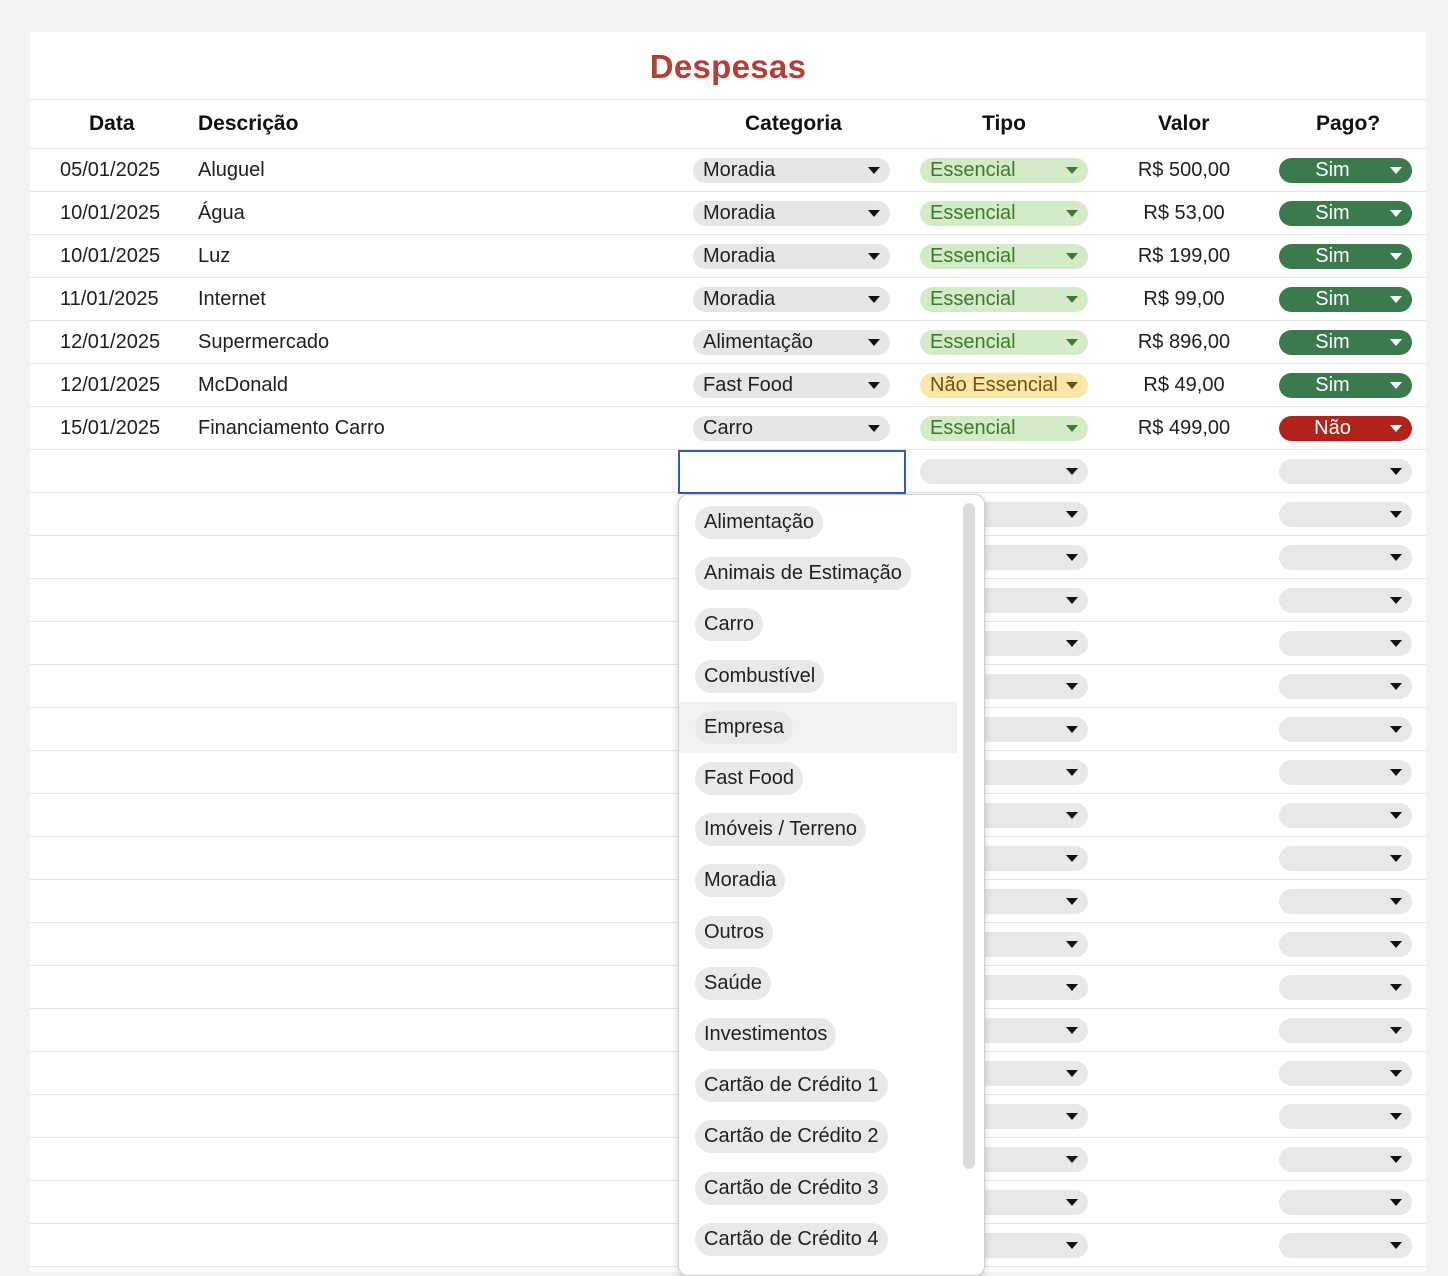 Image resolution: width=1448 pixels, height=1276 pixels. I want to click on dropdown-option: Saúde, so click(818, 983).